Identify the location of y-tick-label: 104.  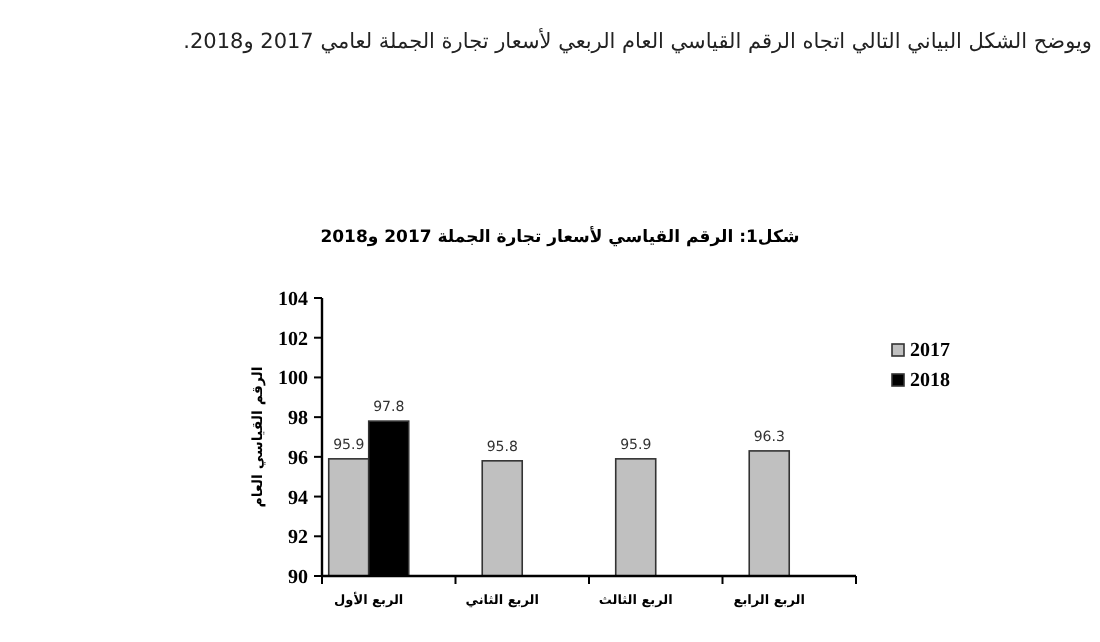
(293, 300).